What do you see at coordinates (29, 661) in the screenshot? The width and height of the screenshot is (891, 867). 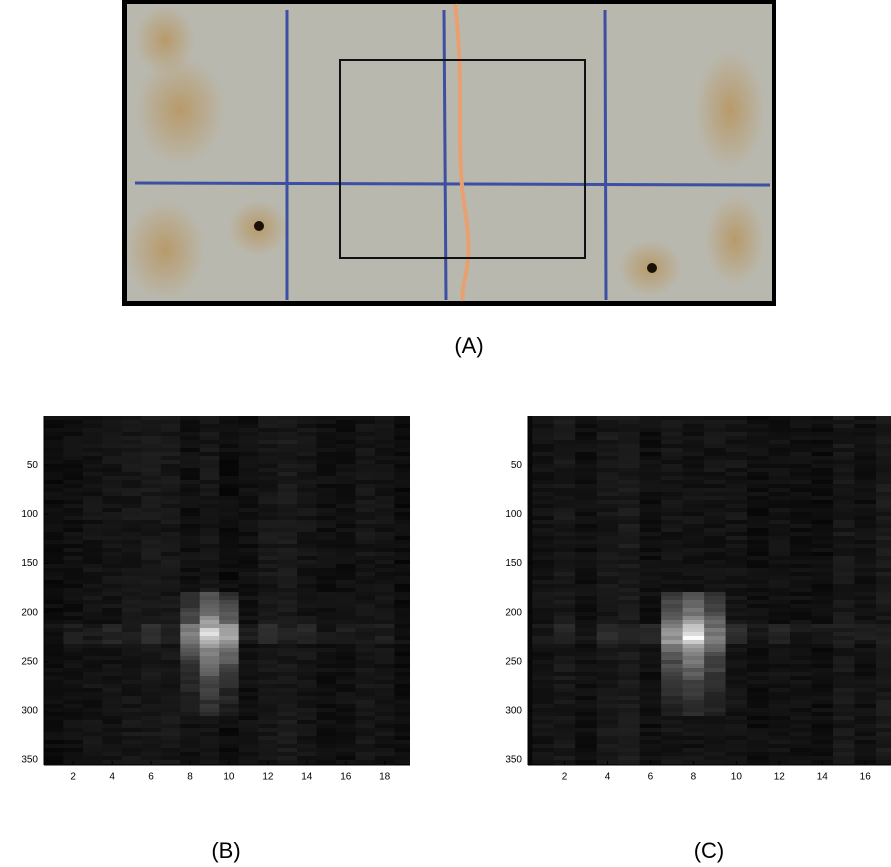 I see `y-tick-label: 250` at bounding box center [29, 661].